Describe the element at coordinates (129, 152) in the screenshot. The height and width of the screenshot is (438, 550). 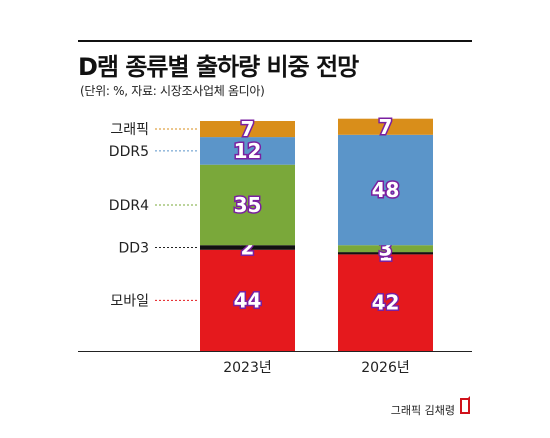
I see `legend-label-ddr5: DDR5` at that location.